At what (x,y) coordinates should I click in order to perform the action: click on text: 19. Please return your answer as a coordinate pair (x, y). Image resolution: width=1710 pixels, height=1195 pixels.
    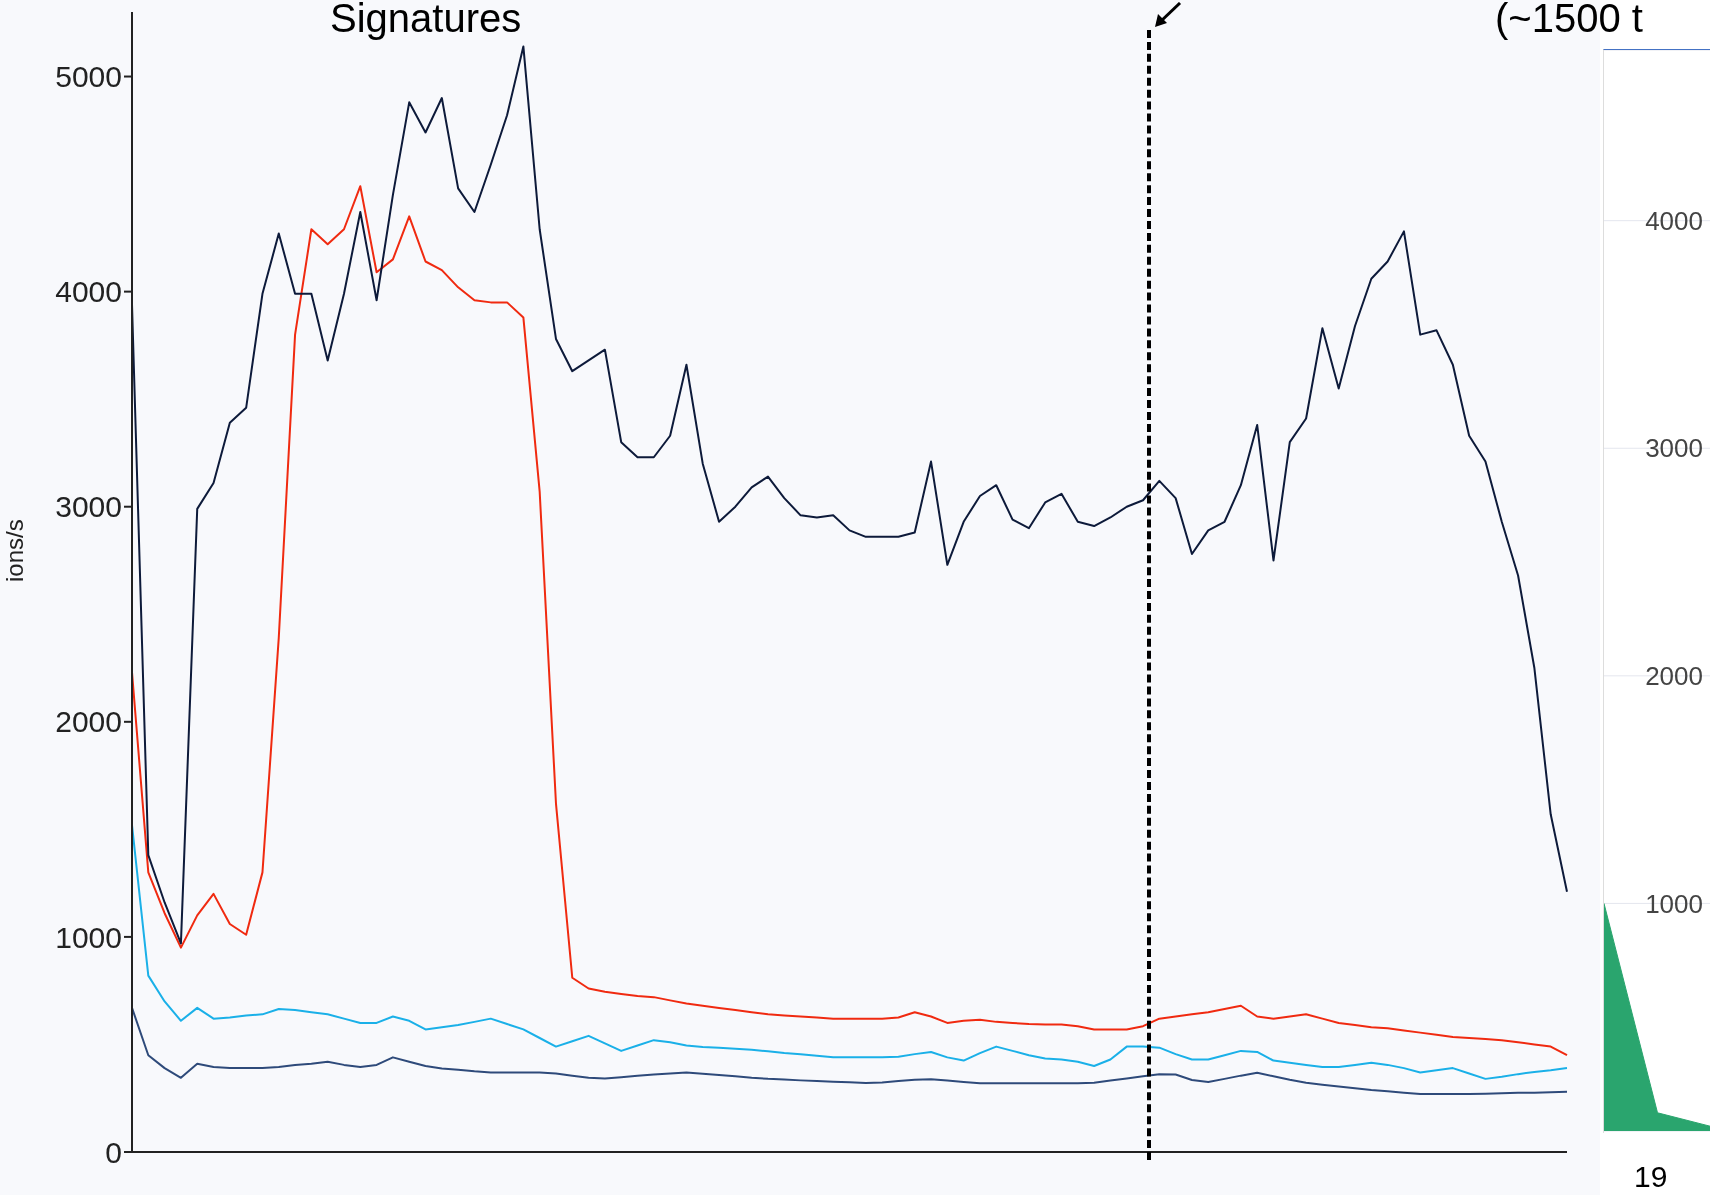
    Looking at the image, I should click on (1651, 1176).